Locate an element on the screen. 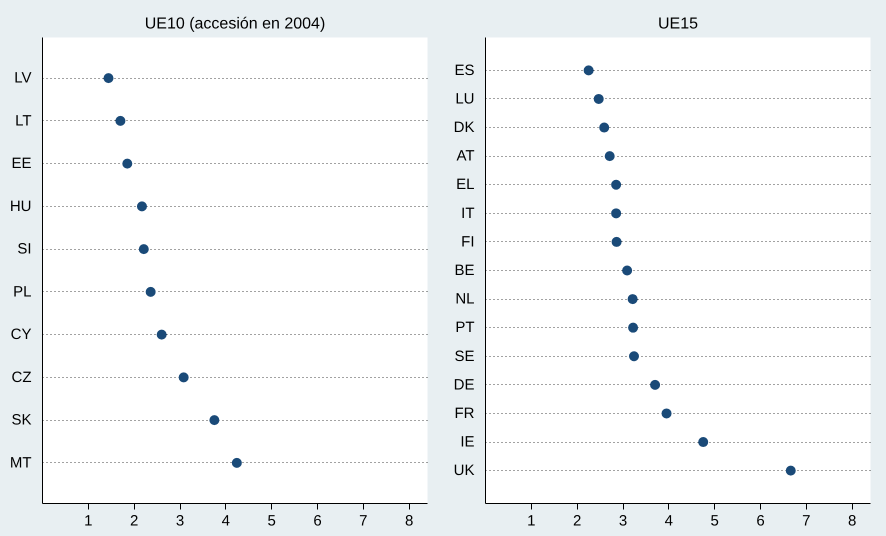 The image size is (886, 536). y-tick-label: DE is located at coordinates (464, 385).